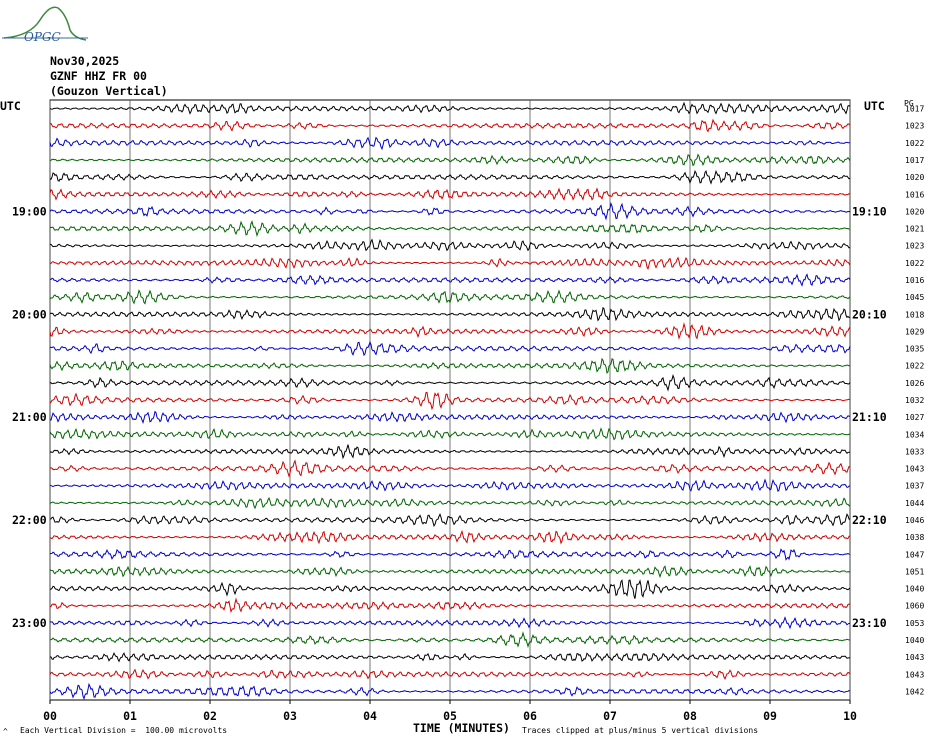 The width and height of the screenshot is (930, 744). I want to click on left-hour-label: 21:00, so click(29, 417).